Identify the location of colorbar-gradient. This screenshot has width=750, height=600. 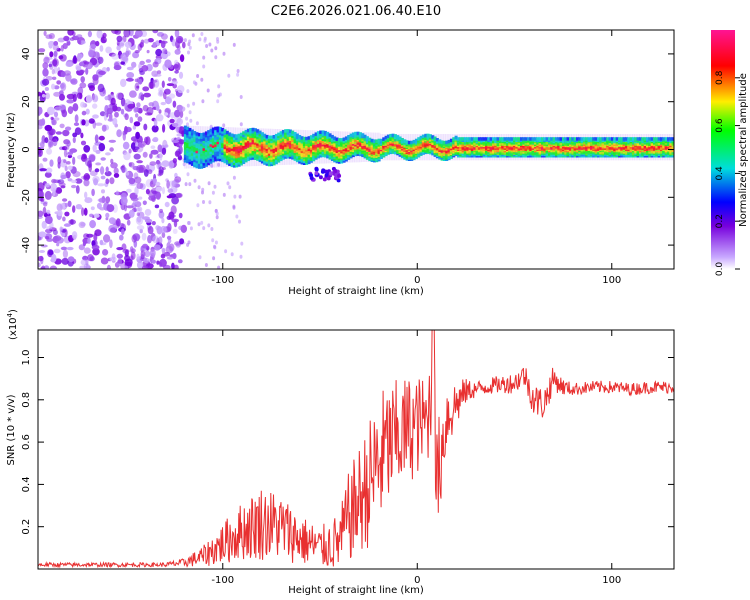
(723, 149).